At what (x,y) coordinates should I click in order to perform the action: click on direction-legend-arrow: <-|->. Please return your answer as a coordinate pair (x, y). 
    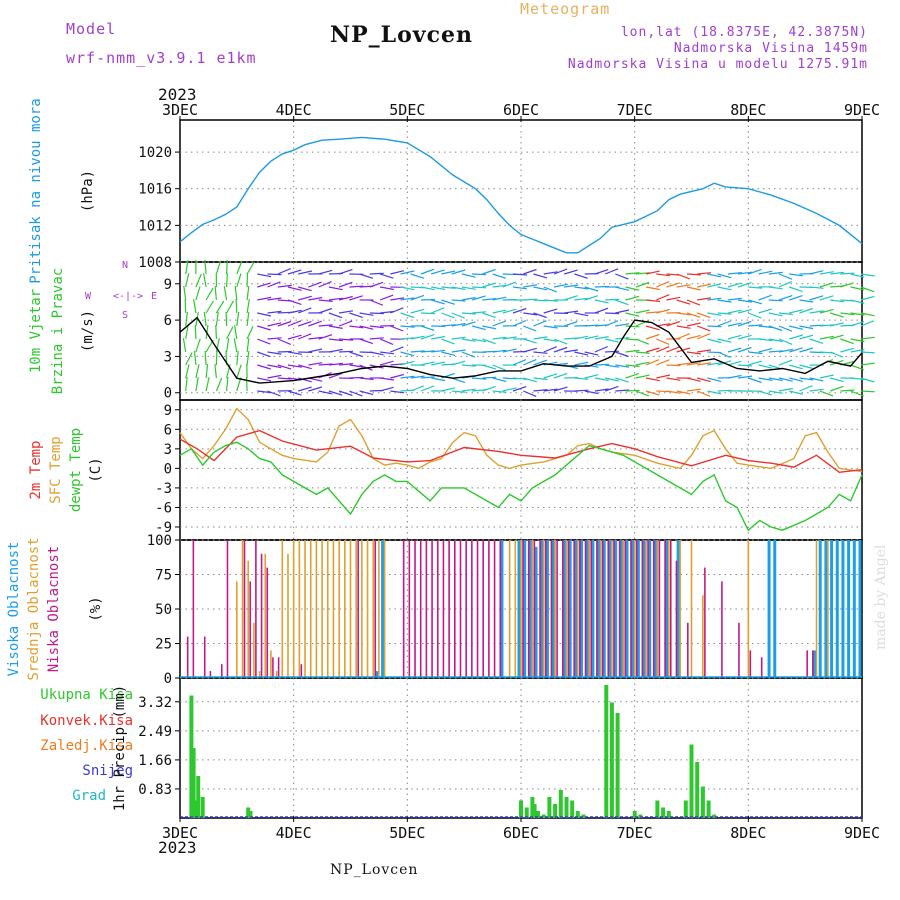
    Looking at the image, I should click on (128, 296).